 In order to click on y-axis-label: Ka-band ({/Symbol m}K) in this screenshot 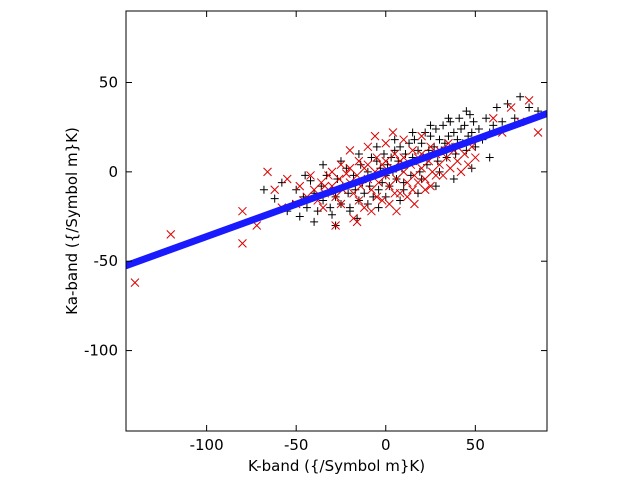, I will do `click(72, 221)`.